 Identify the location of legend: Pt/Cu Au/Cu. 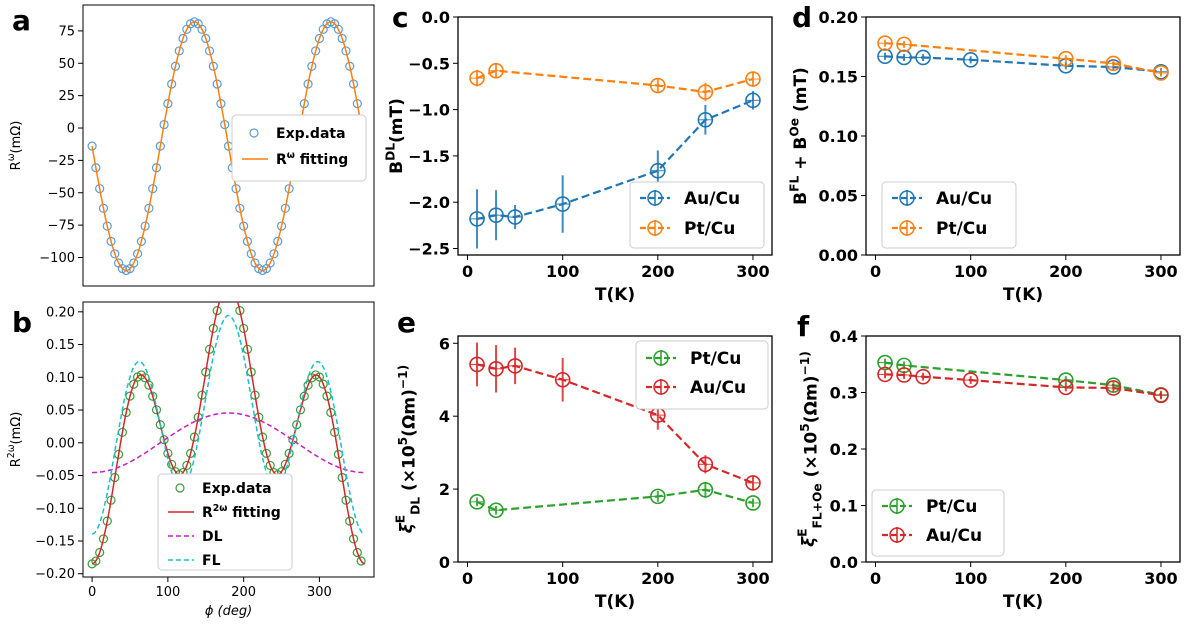
(938, 523).